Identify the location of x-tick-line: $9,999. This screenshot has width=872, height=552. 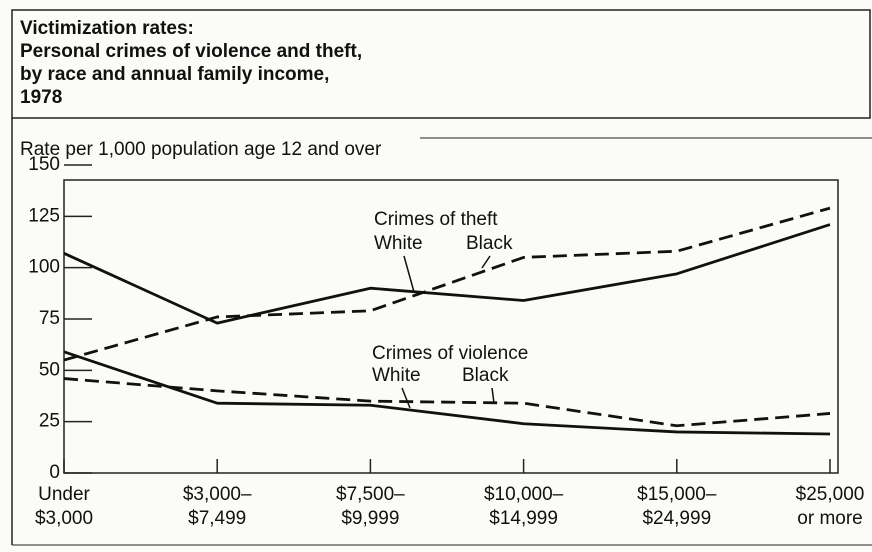
(370, 518).